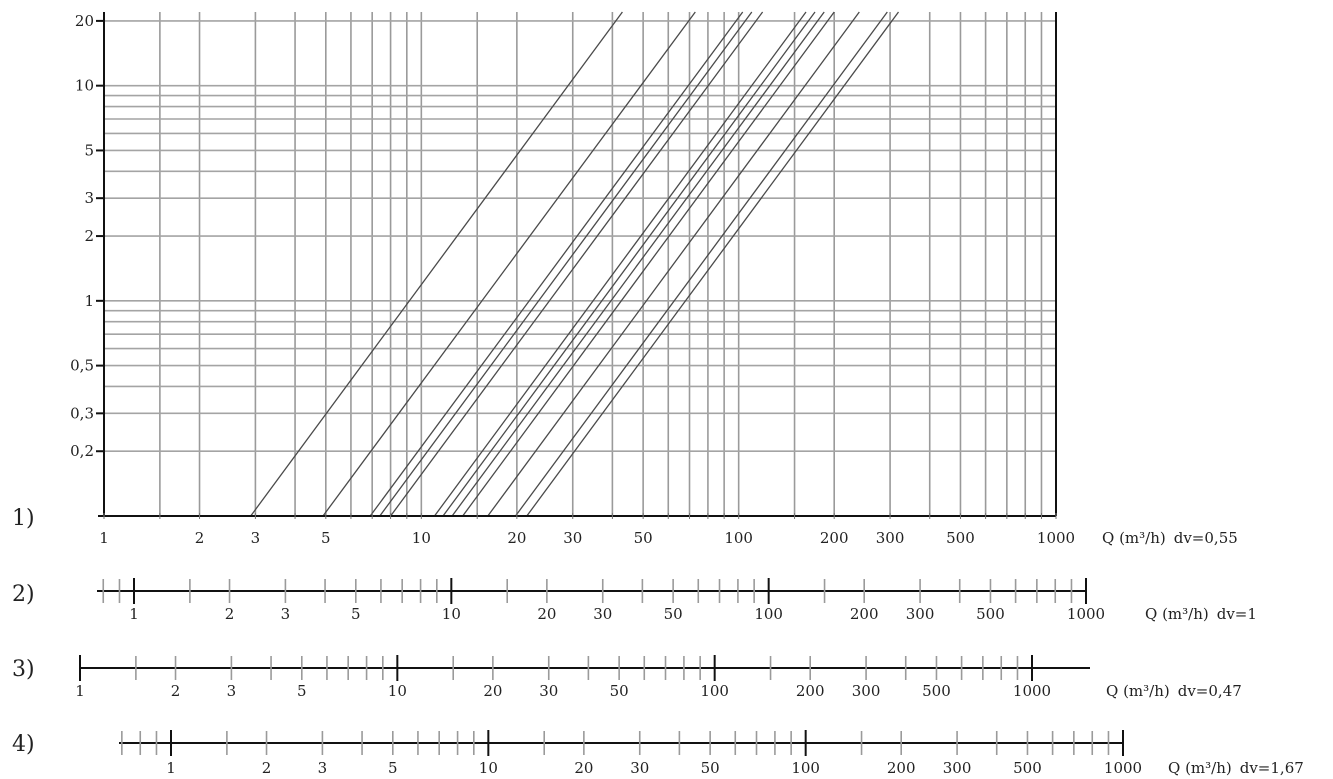 This screenshot has width=1333, height=779. What do you see at coordinates (82, 366) in the screenshot?
I see `y-tick-label: 0,5` at bounding box center [82, 366].